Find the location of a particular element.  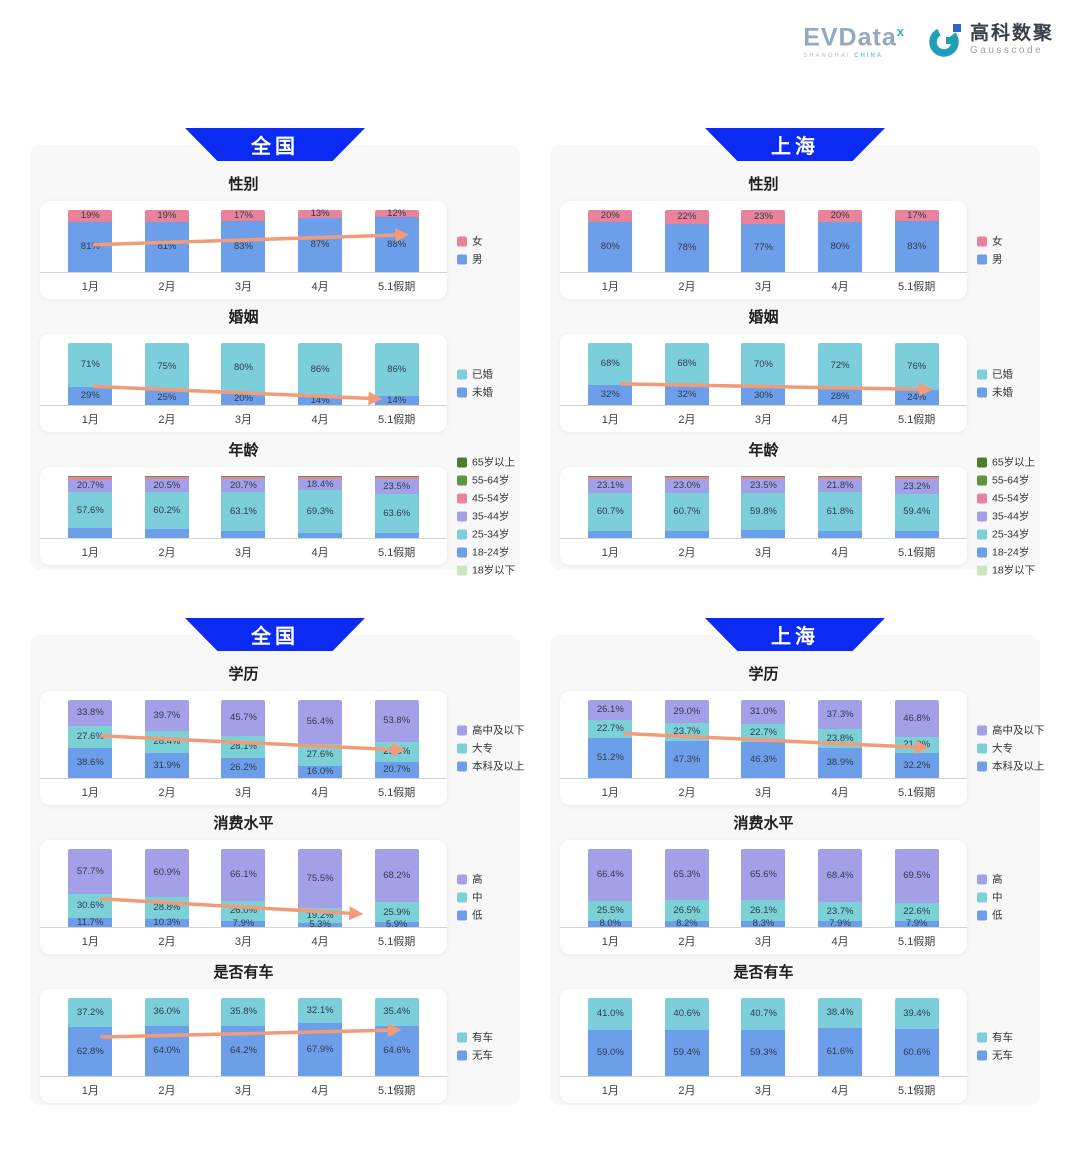

stacked-bar-2月: 23.0% 60.7% is located at coordinates (686, 507).